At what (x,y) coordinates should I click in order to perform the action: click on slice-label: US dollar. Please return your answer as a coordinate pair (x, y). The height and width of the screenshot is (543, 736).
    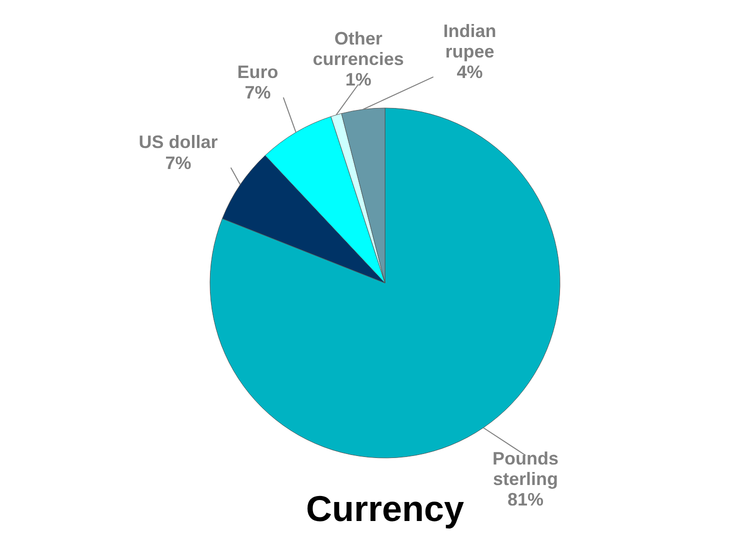
    Looking at the image, I should click on (178, 142).